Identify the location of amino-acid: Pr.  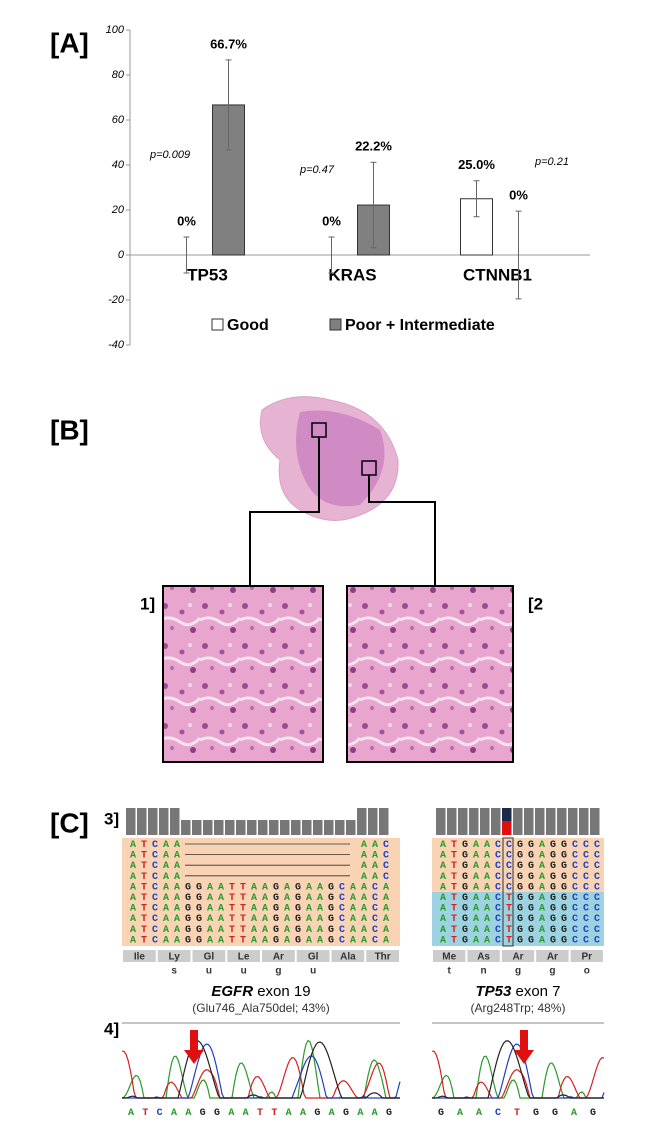
(587, 957).